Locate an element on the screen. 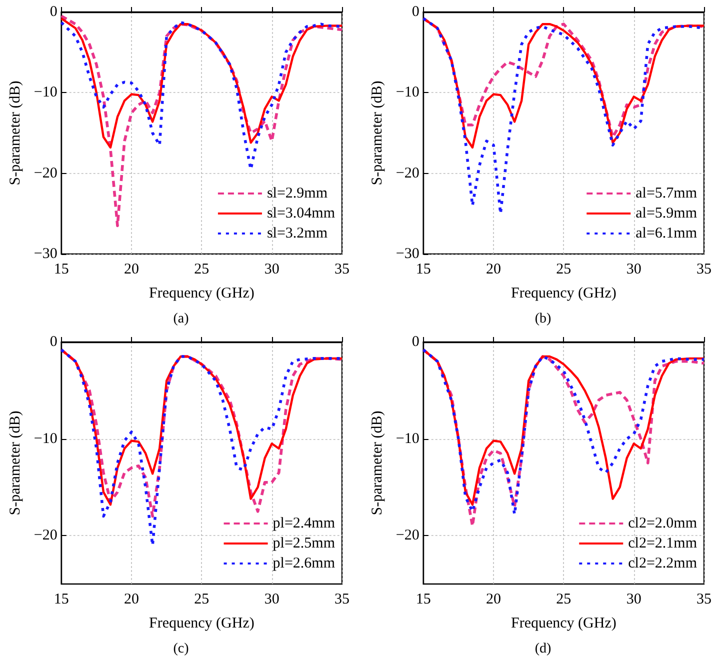 Image resolution: width=724 pixels, height=660 pixels. legend-label: pl=2.5mm is located at coordinates (304, 544).